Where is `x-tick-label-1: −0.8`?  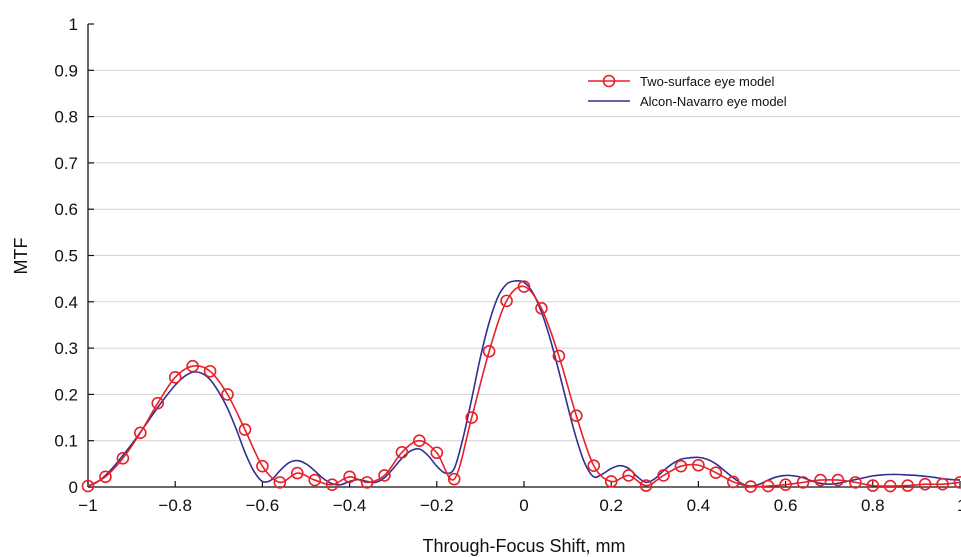 x-tick-label-1: −0.8 is located at coordinates (175, 505).